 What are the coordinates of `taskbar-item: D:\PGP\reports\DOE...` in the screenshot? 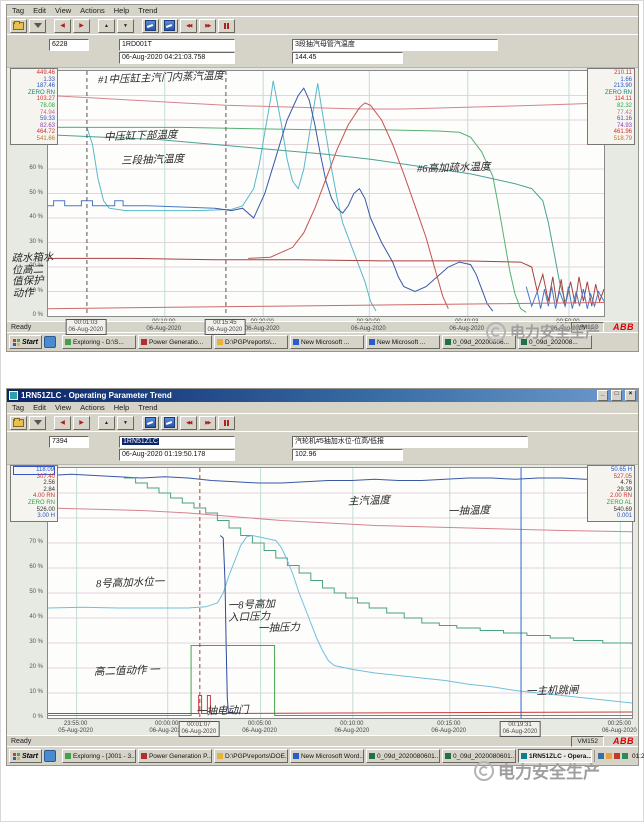 It's located at (250, 756).